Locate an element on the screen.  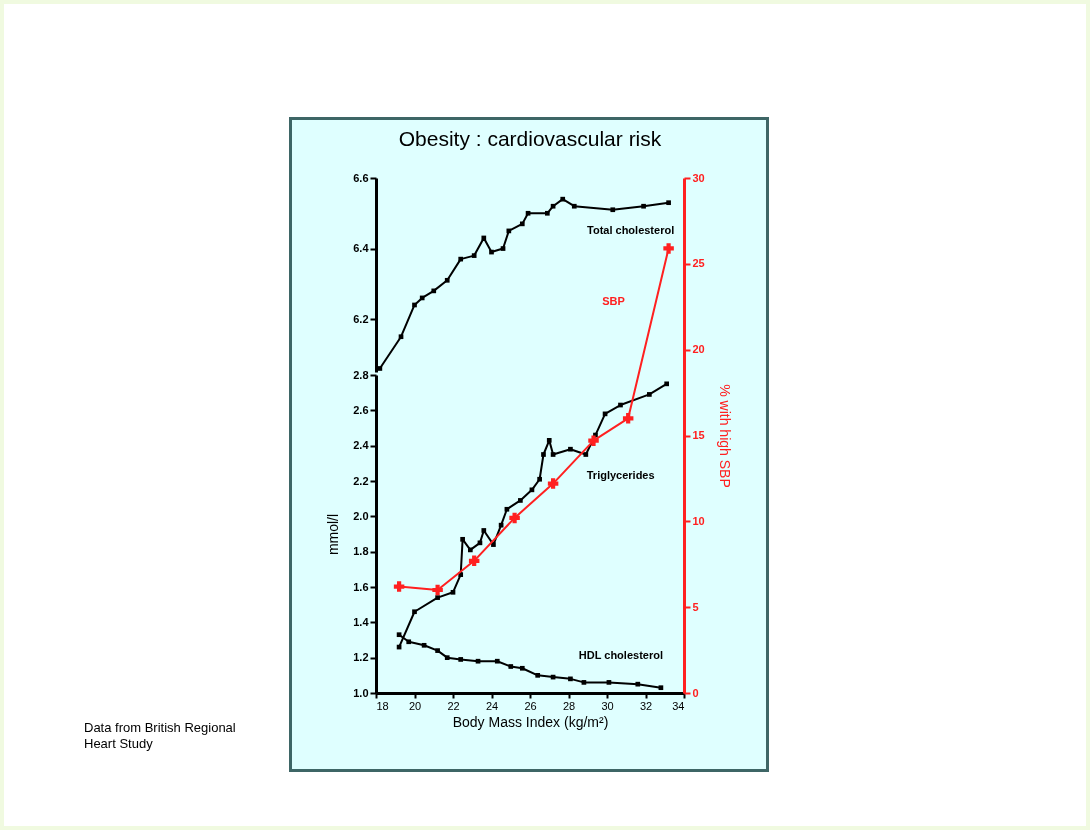
x-tick-label: 20 is located at coordinates (415, 705).